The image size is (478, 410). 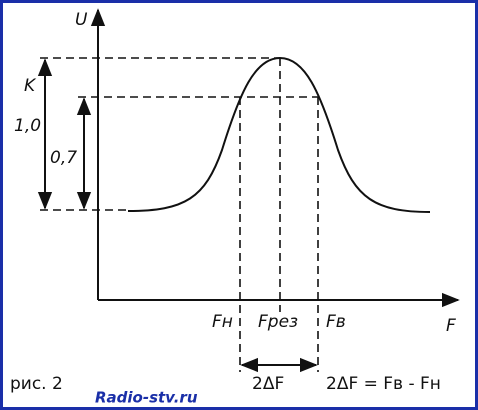 I want to click on res-freq: Fрез, so click(x=278, y=322).